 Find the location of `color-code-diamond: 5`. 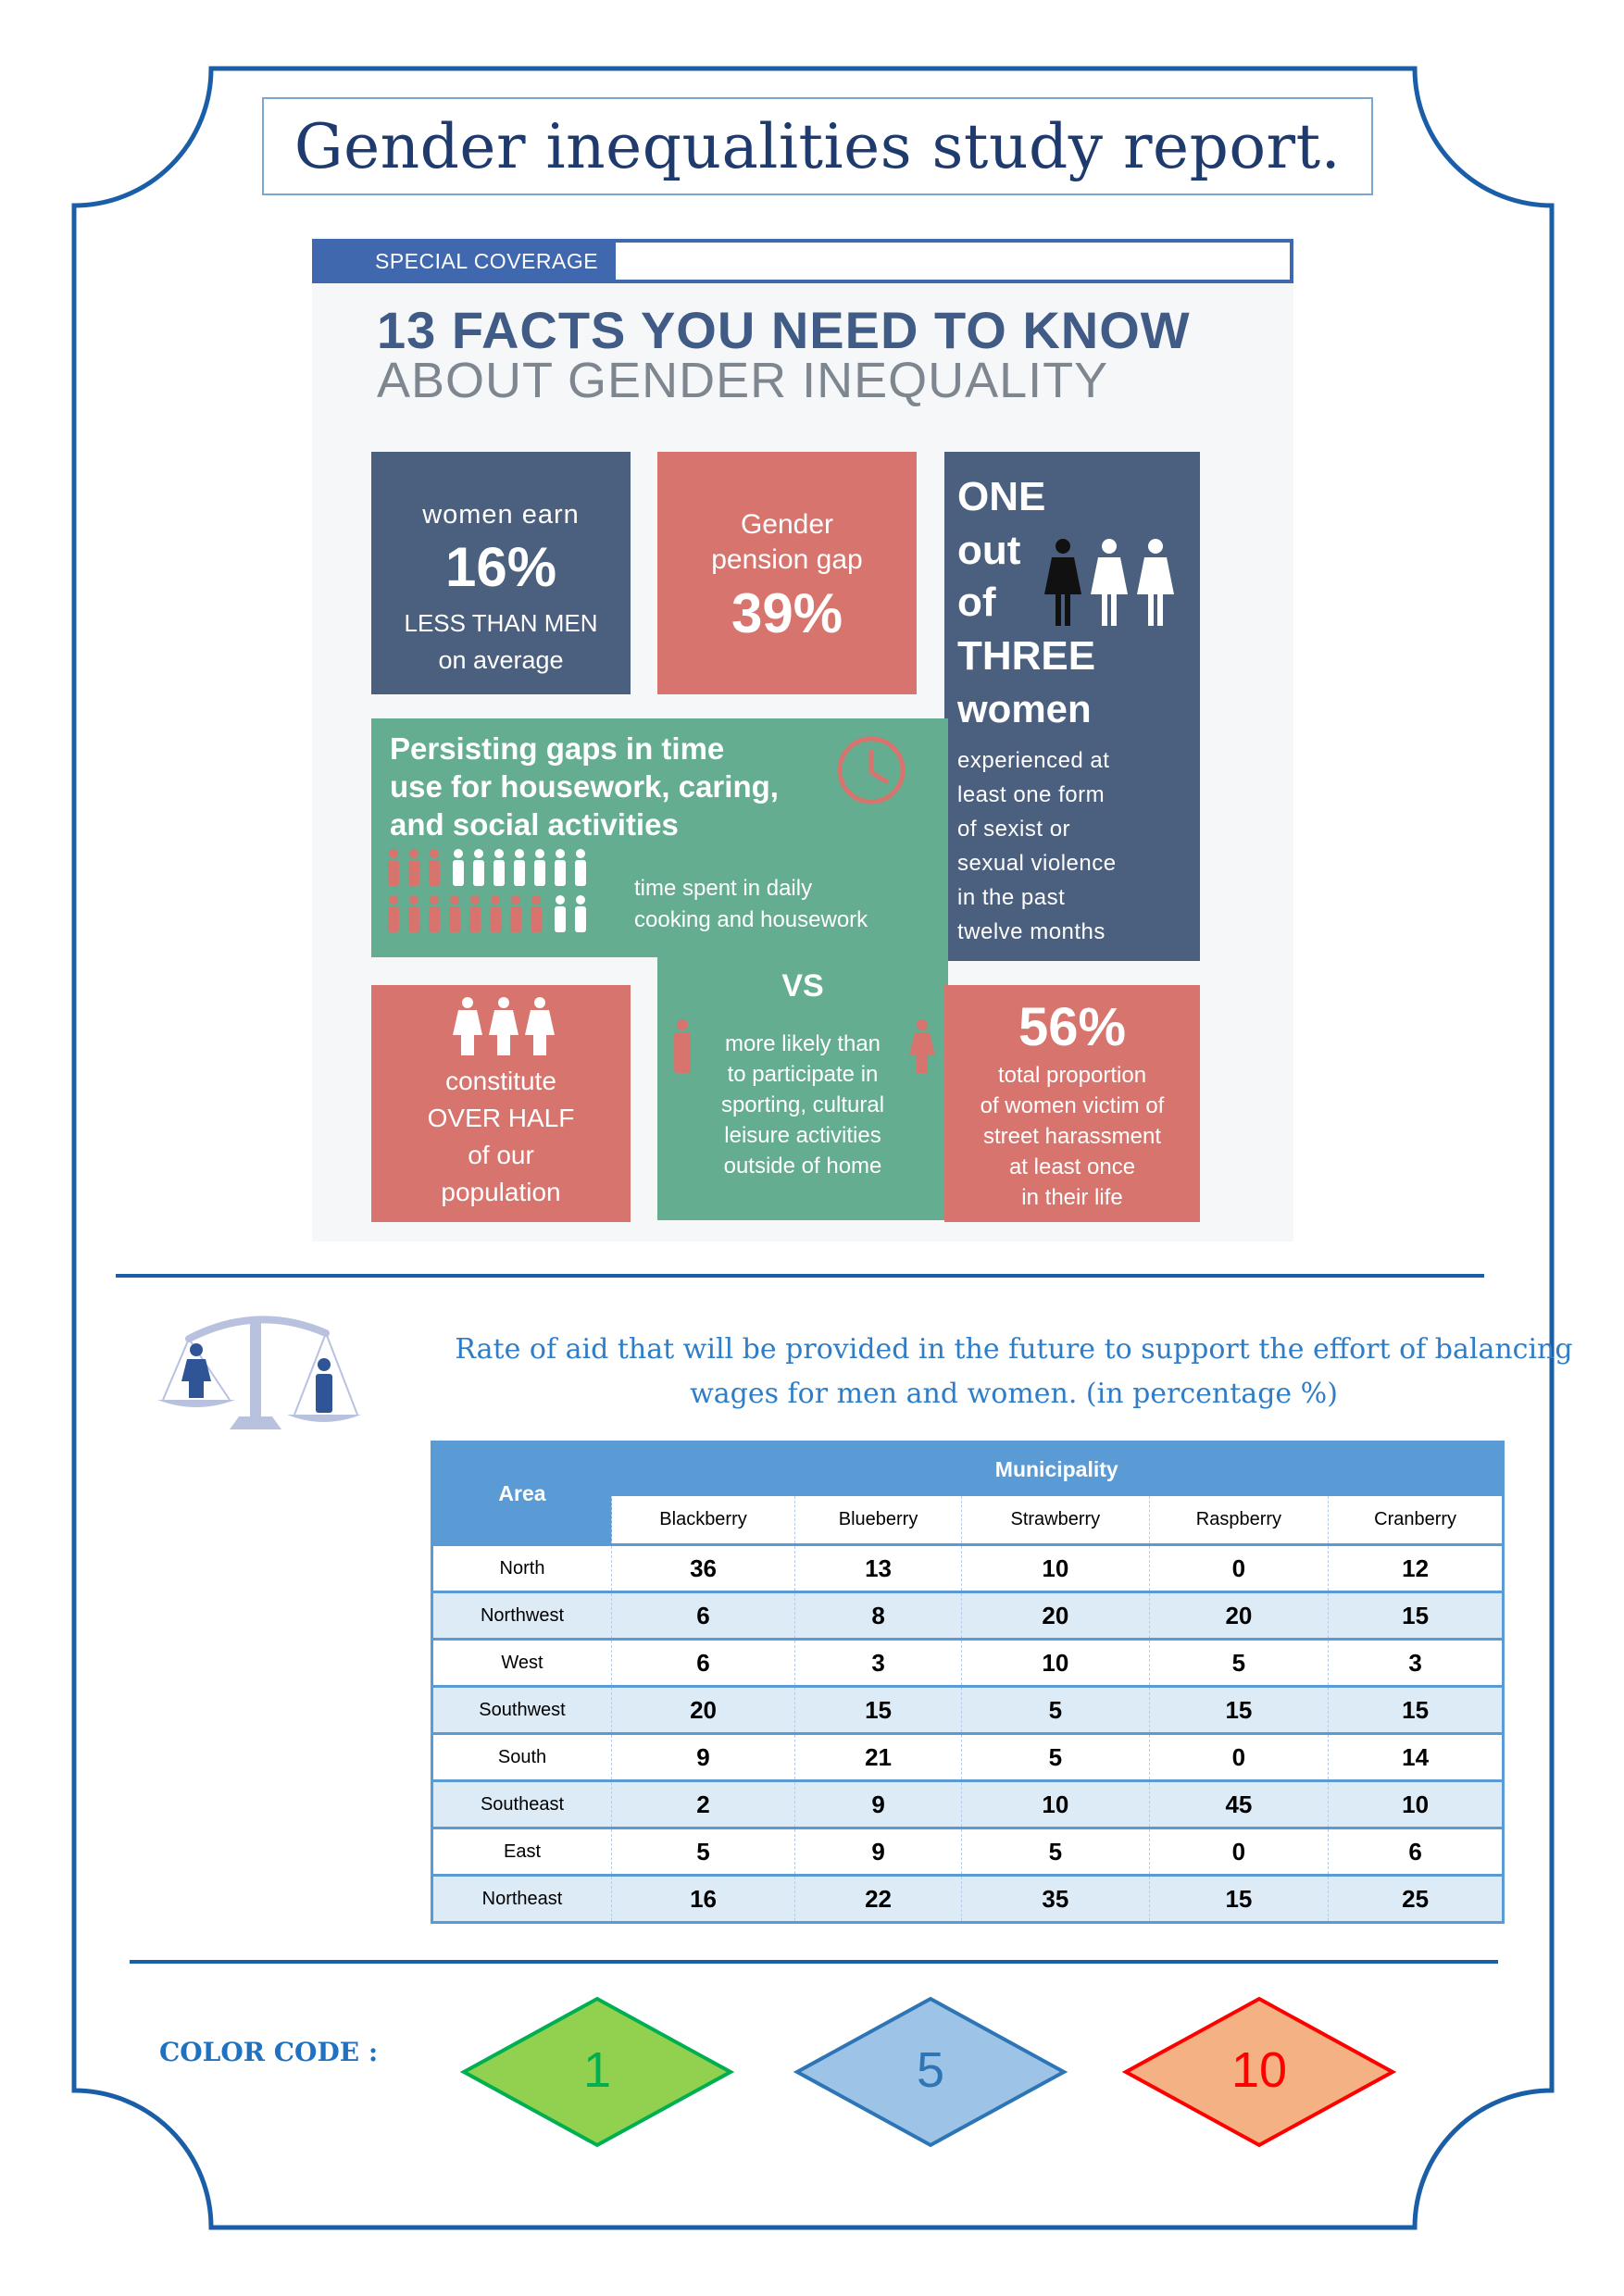

color-code-diamond: 5 is located at coordinates (930, 2072).